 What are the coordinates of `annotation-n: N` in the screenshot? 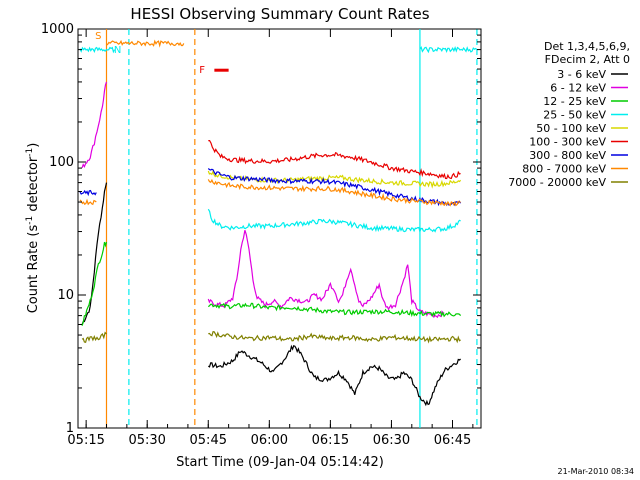 It's located at (117, 50).